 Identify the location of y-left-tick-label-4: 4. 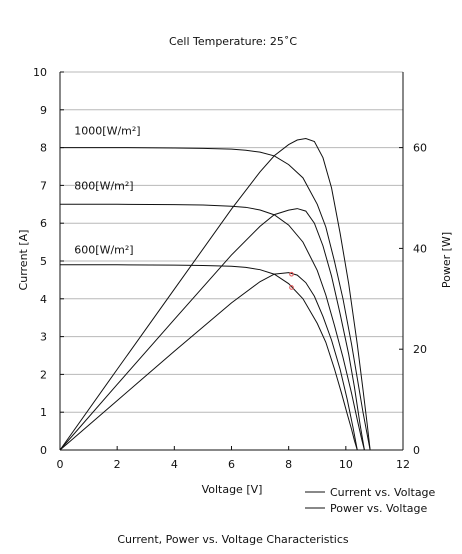
(43, 299).